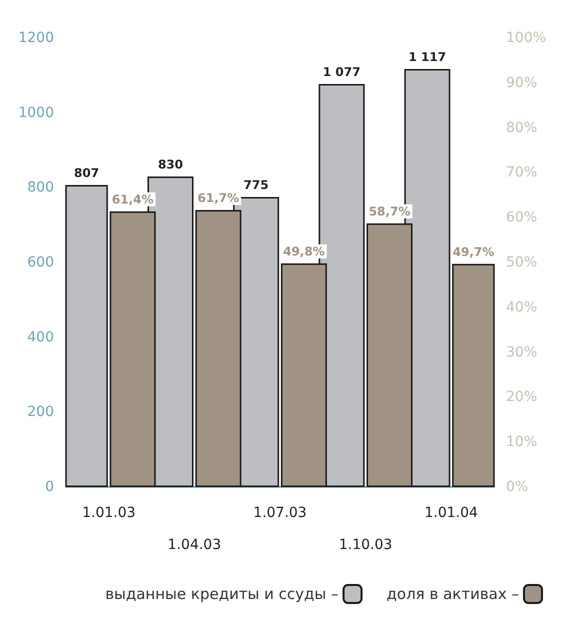  Describe the element at coordinates (304, 251) in the screenshot. I see `data-label: 49,8%` at that location.